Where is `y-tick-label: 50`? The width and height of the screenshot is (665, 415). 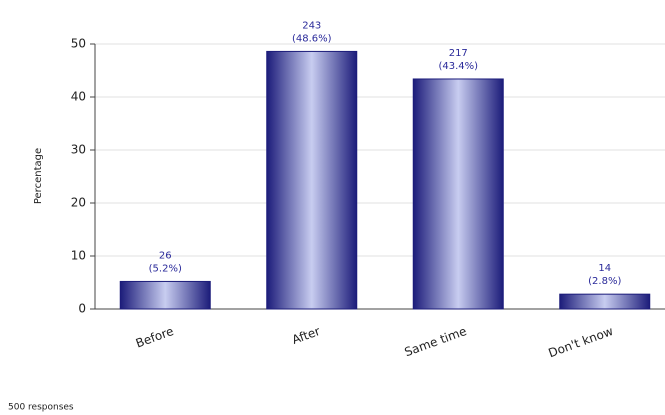
y-tick-label: 50 is located at coordinates (78, 44).